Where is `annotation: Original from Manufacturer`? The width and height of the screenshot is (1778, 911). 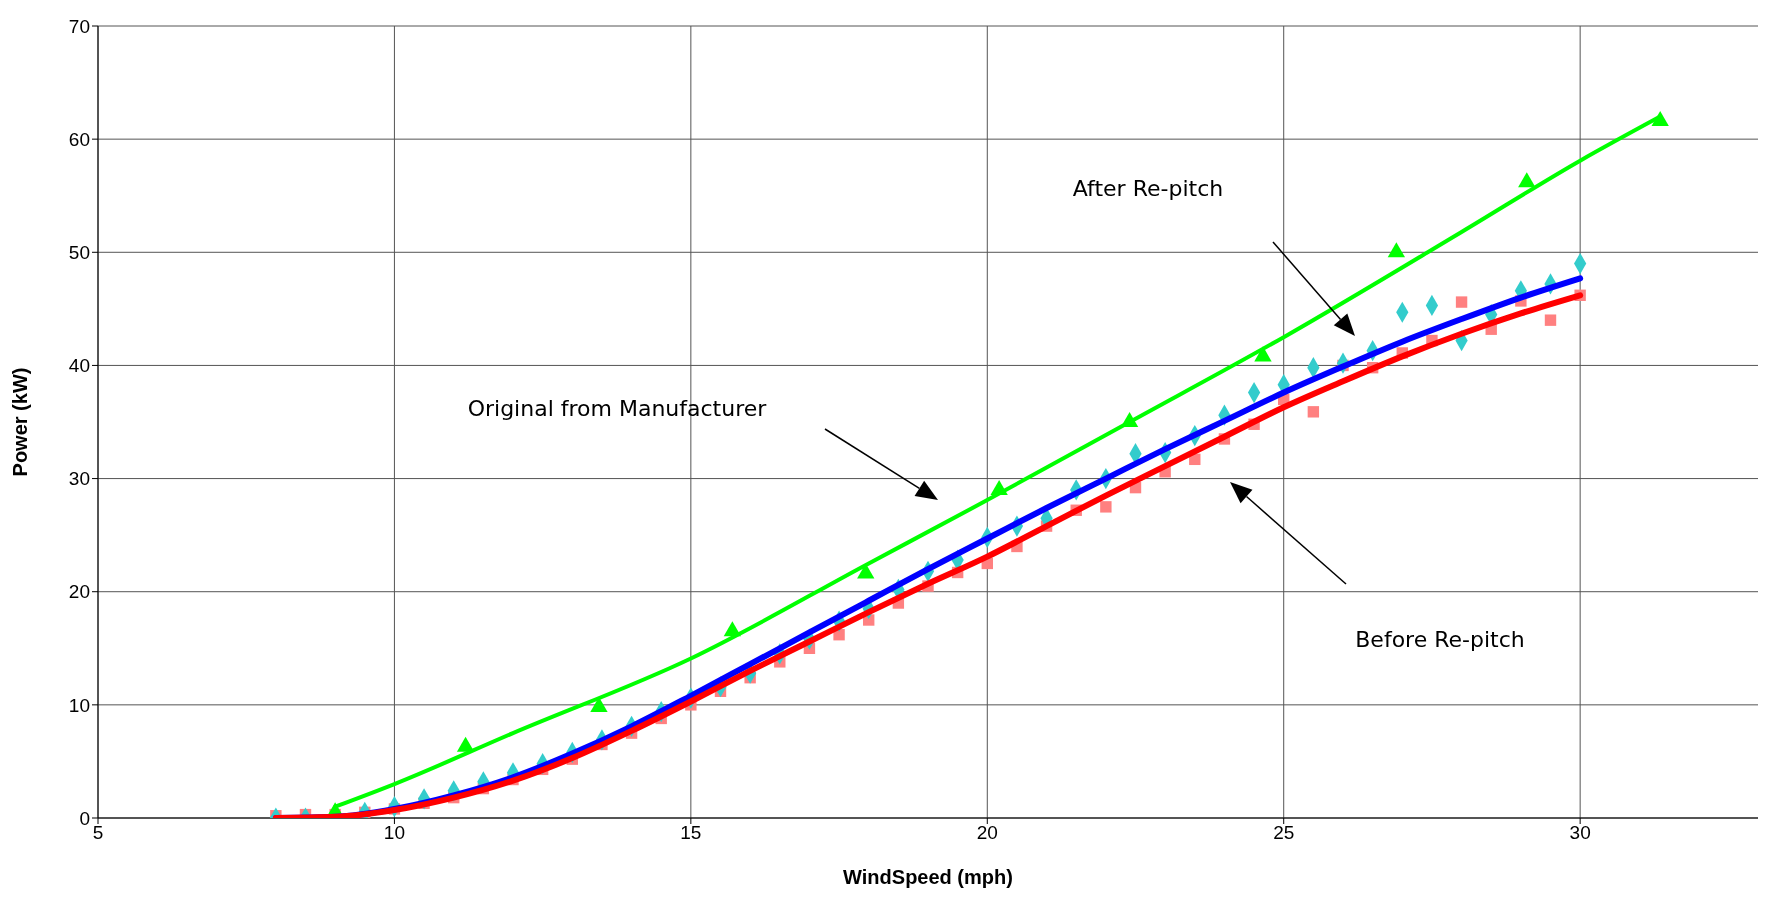
annotation: Original from Manufacturer is located at coordinates (617, 408).